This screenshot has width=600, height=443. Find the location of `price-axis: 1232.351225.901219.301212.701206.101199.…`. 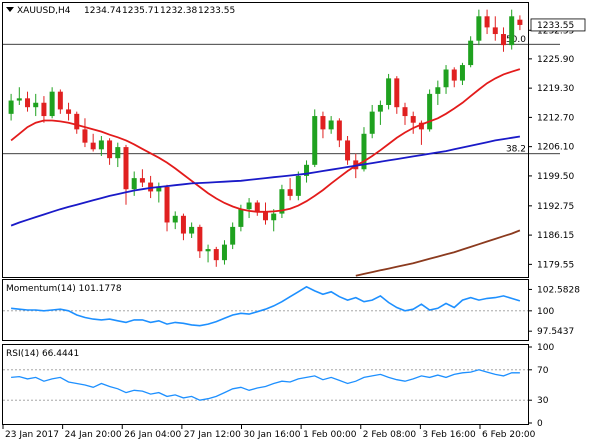

price-axis: 1232.351225.901219.301212.701206.101199.… is located at coordinates (557, 144).